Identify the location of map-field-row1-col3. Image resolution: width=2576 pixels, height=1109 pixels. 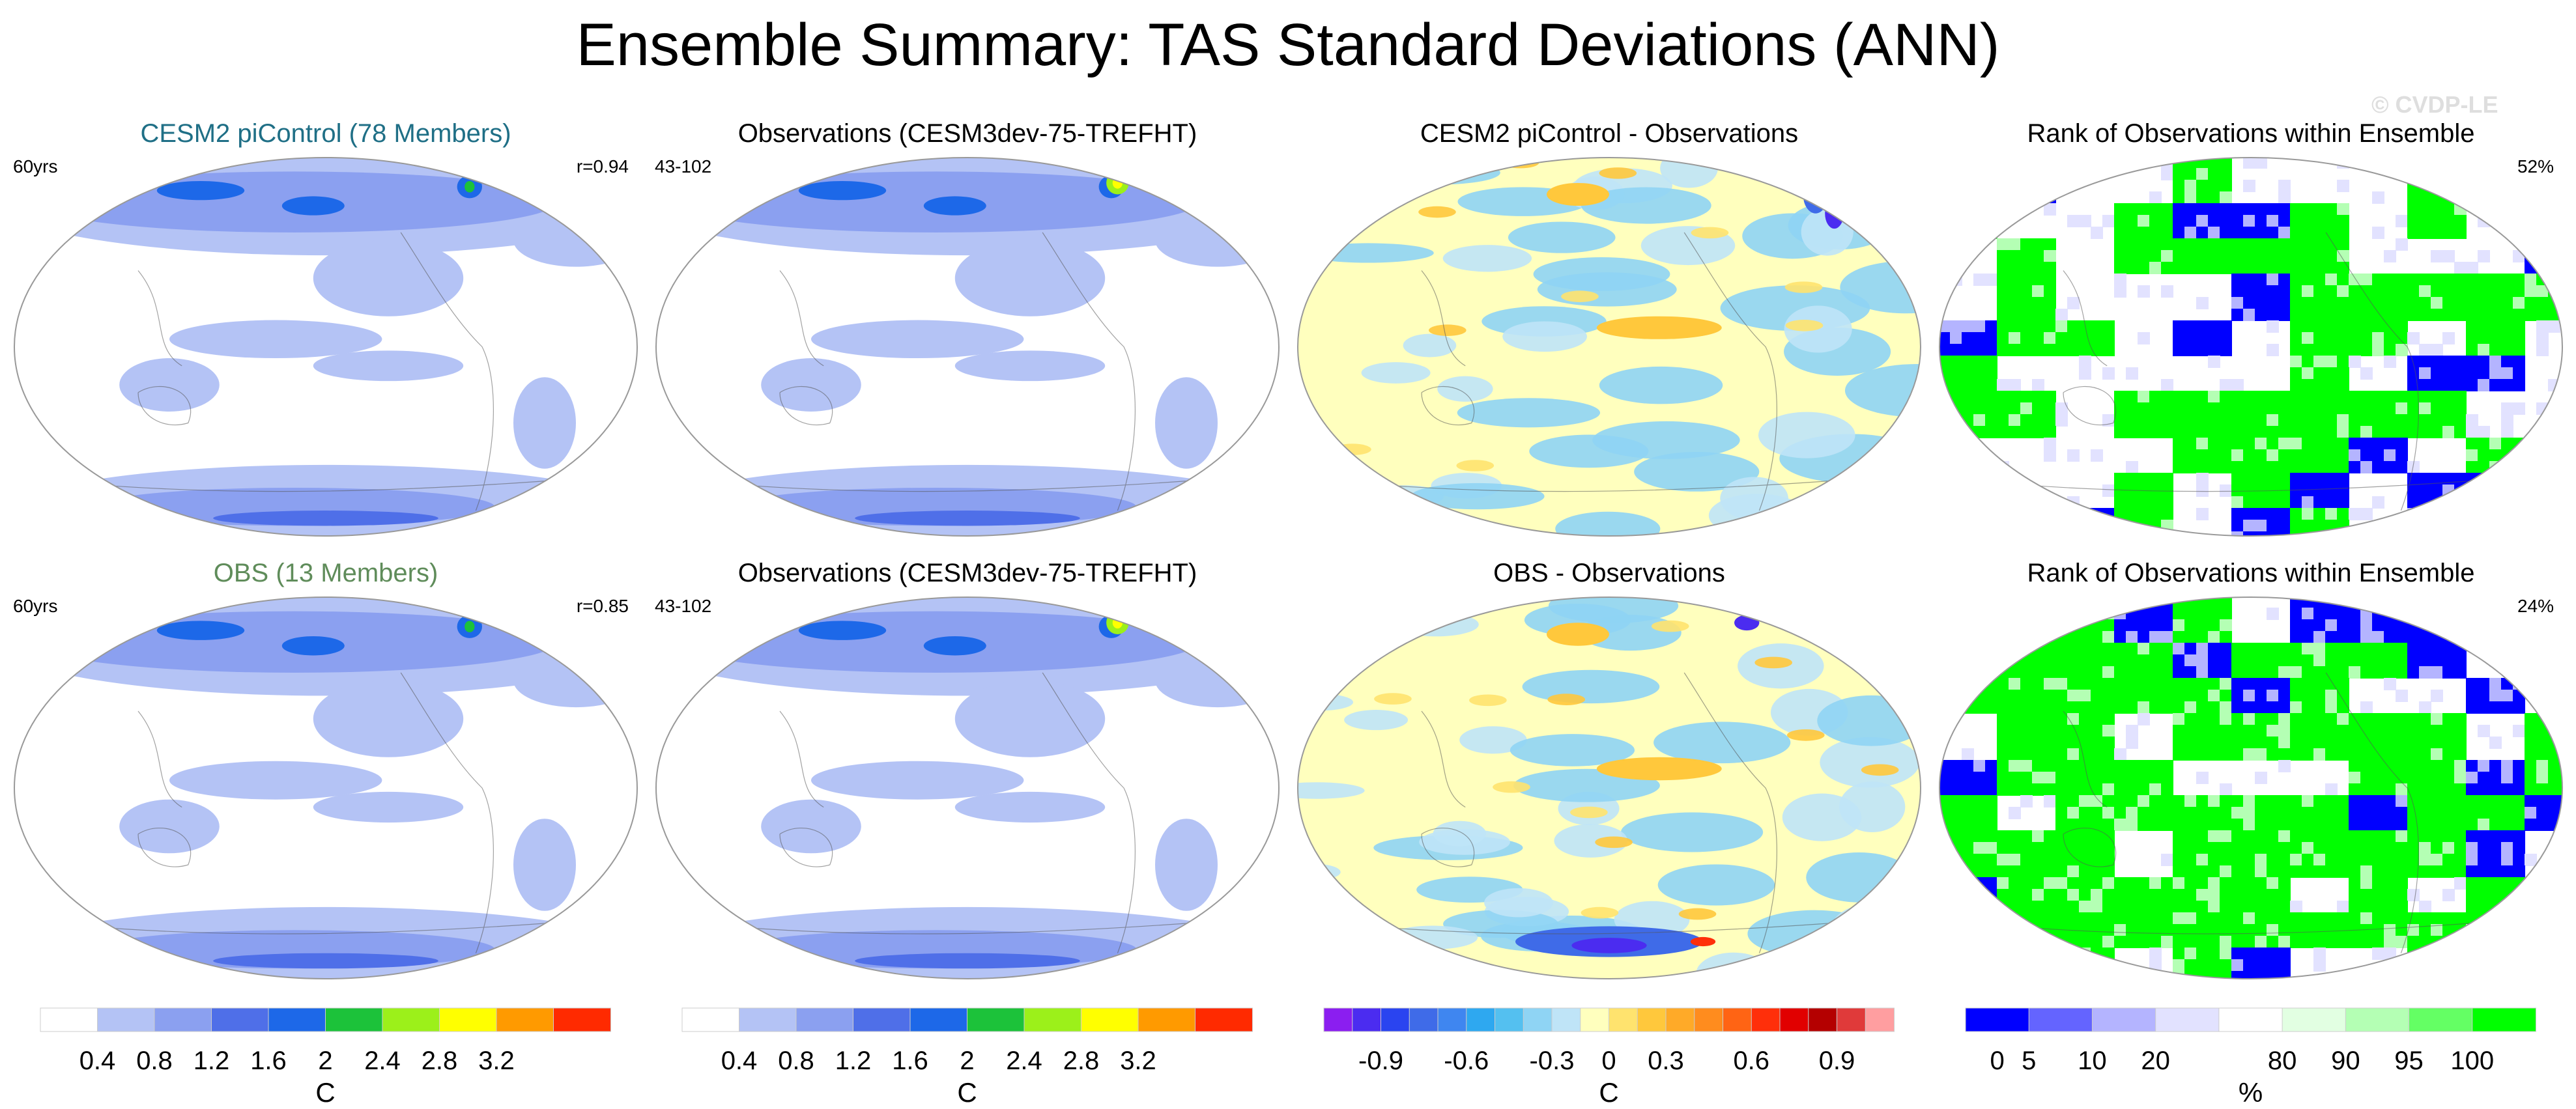
(1609, 347).